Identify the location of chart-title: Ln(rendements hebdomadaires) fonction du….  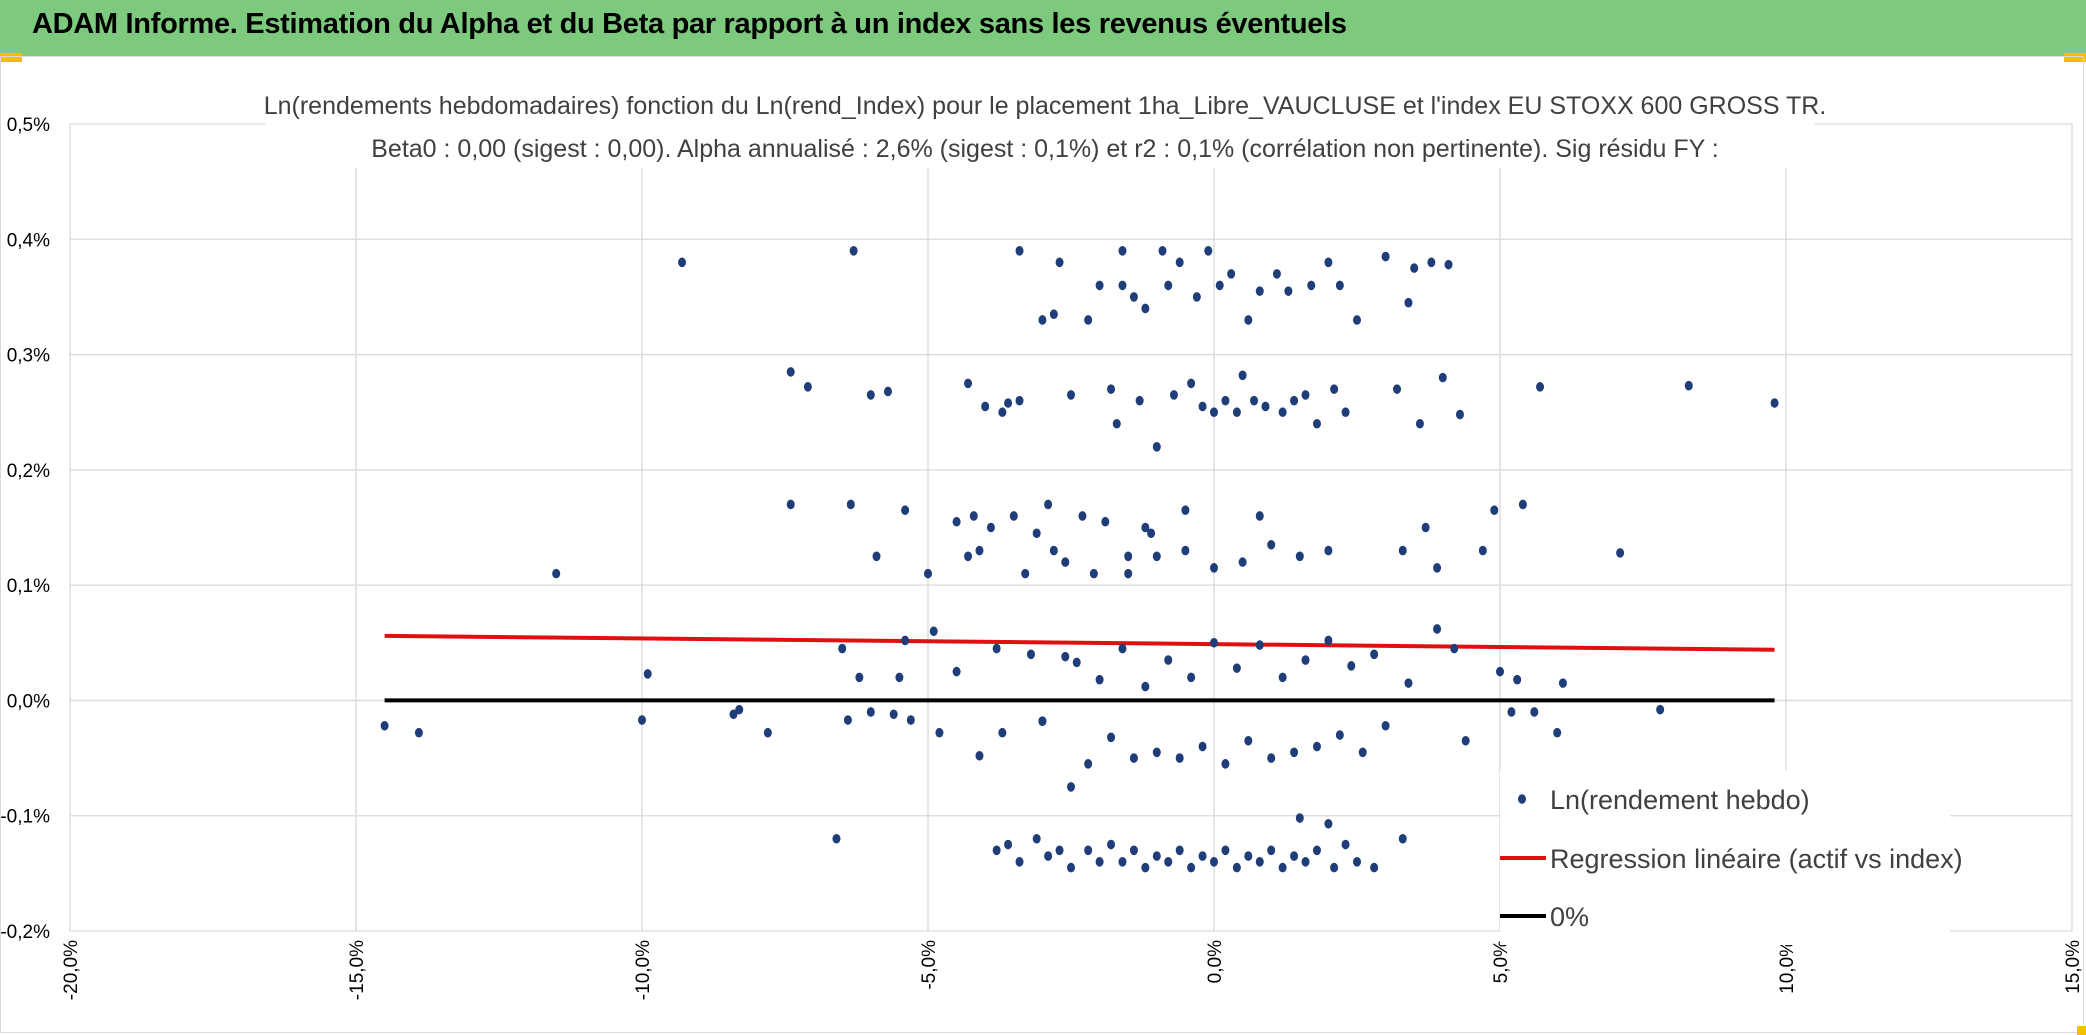
(1045, 125).